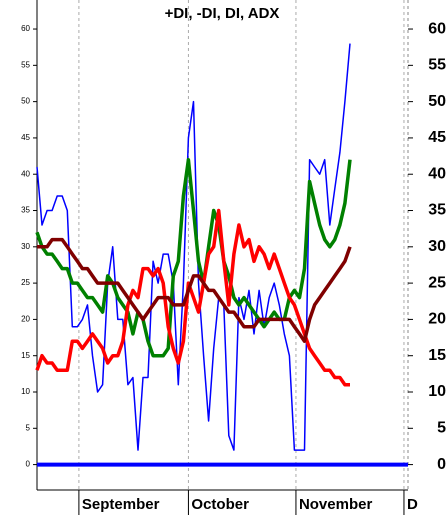 The height and width of the screenshot is (515, 448). Describe the element at coordinates (25, 137) in the screenshot. I see `y-tick-label-left: 45` at that location.